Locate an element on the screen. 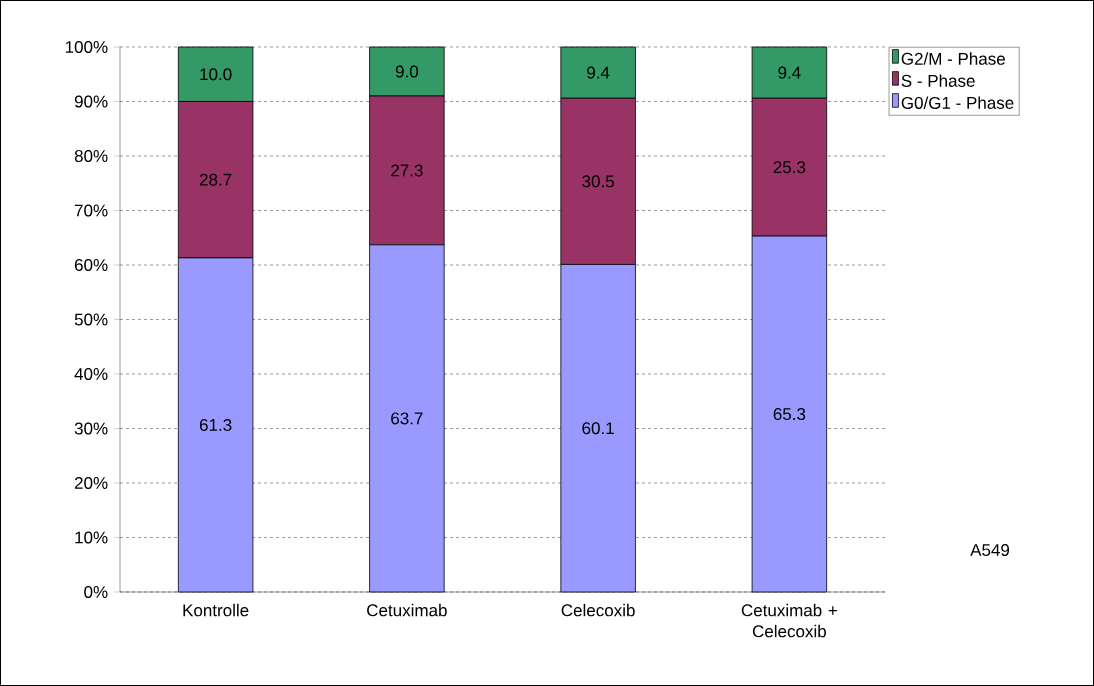 The height and width of the screenshot is (686, 1094). data-label: 10.0 is located at coordinates (216, 74).